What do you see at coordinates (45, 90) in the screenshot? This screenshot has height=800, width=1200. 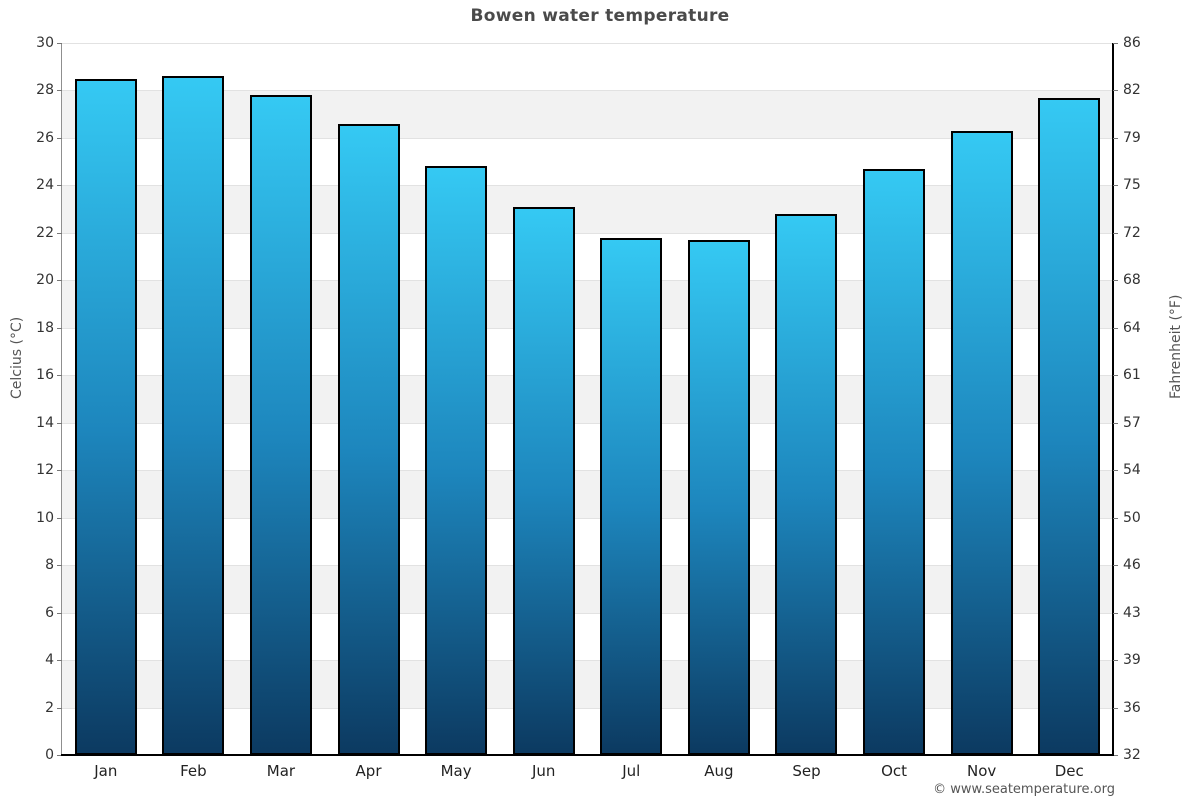 I see `y-tick-label-celsius: 28` at bounding box center [45, 90].